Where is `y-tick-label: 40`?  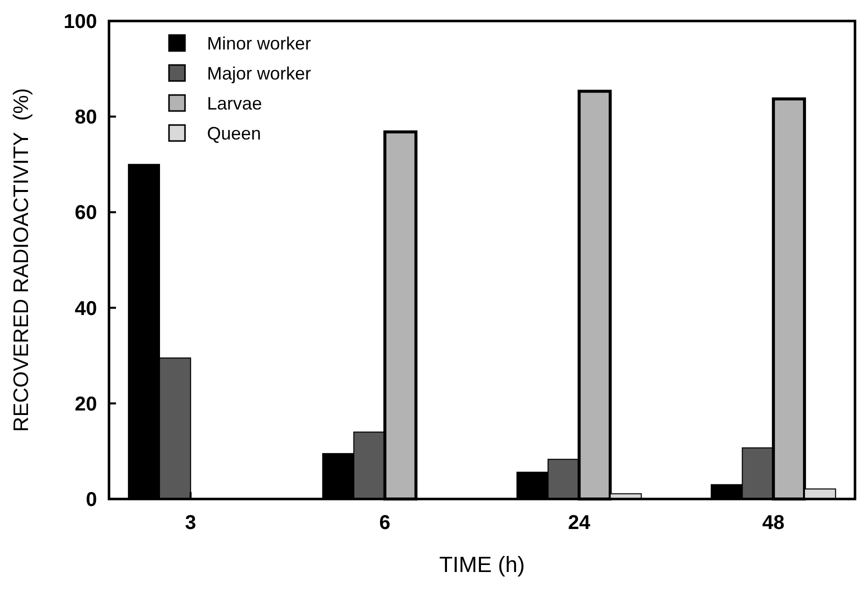
y-tick-label: 40 is located at coordinates (85, 309).